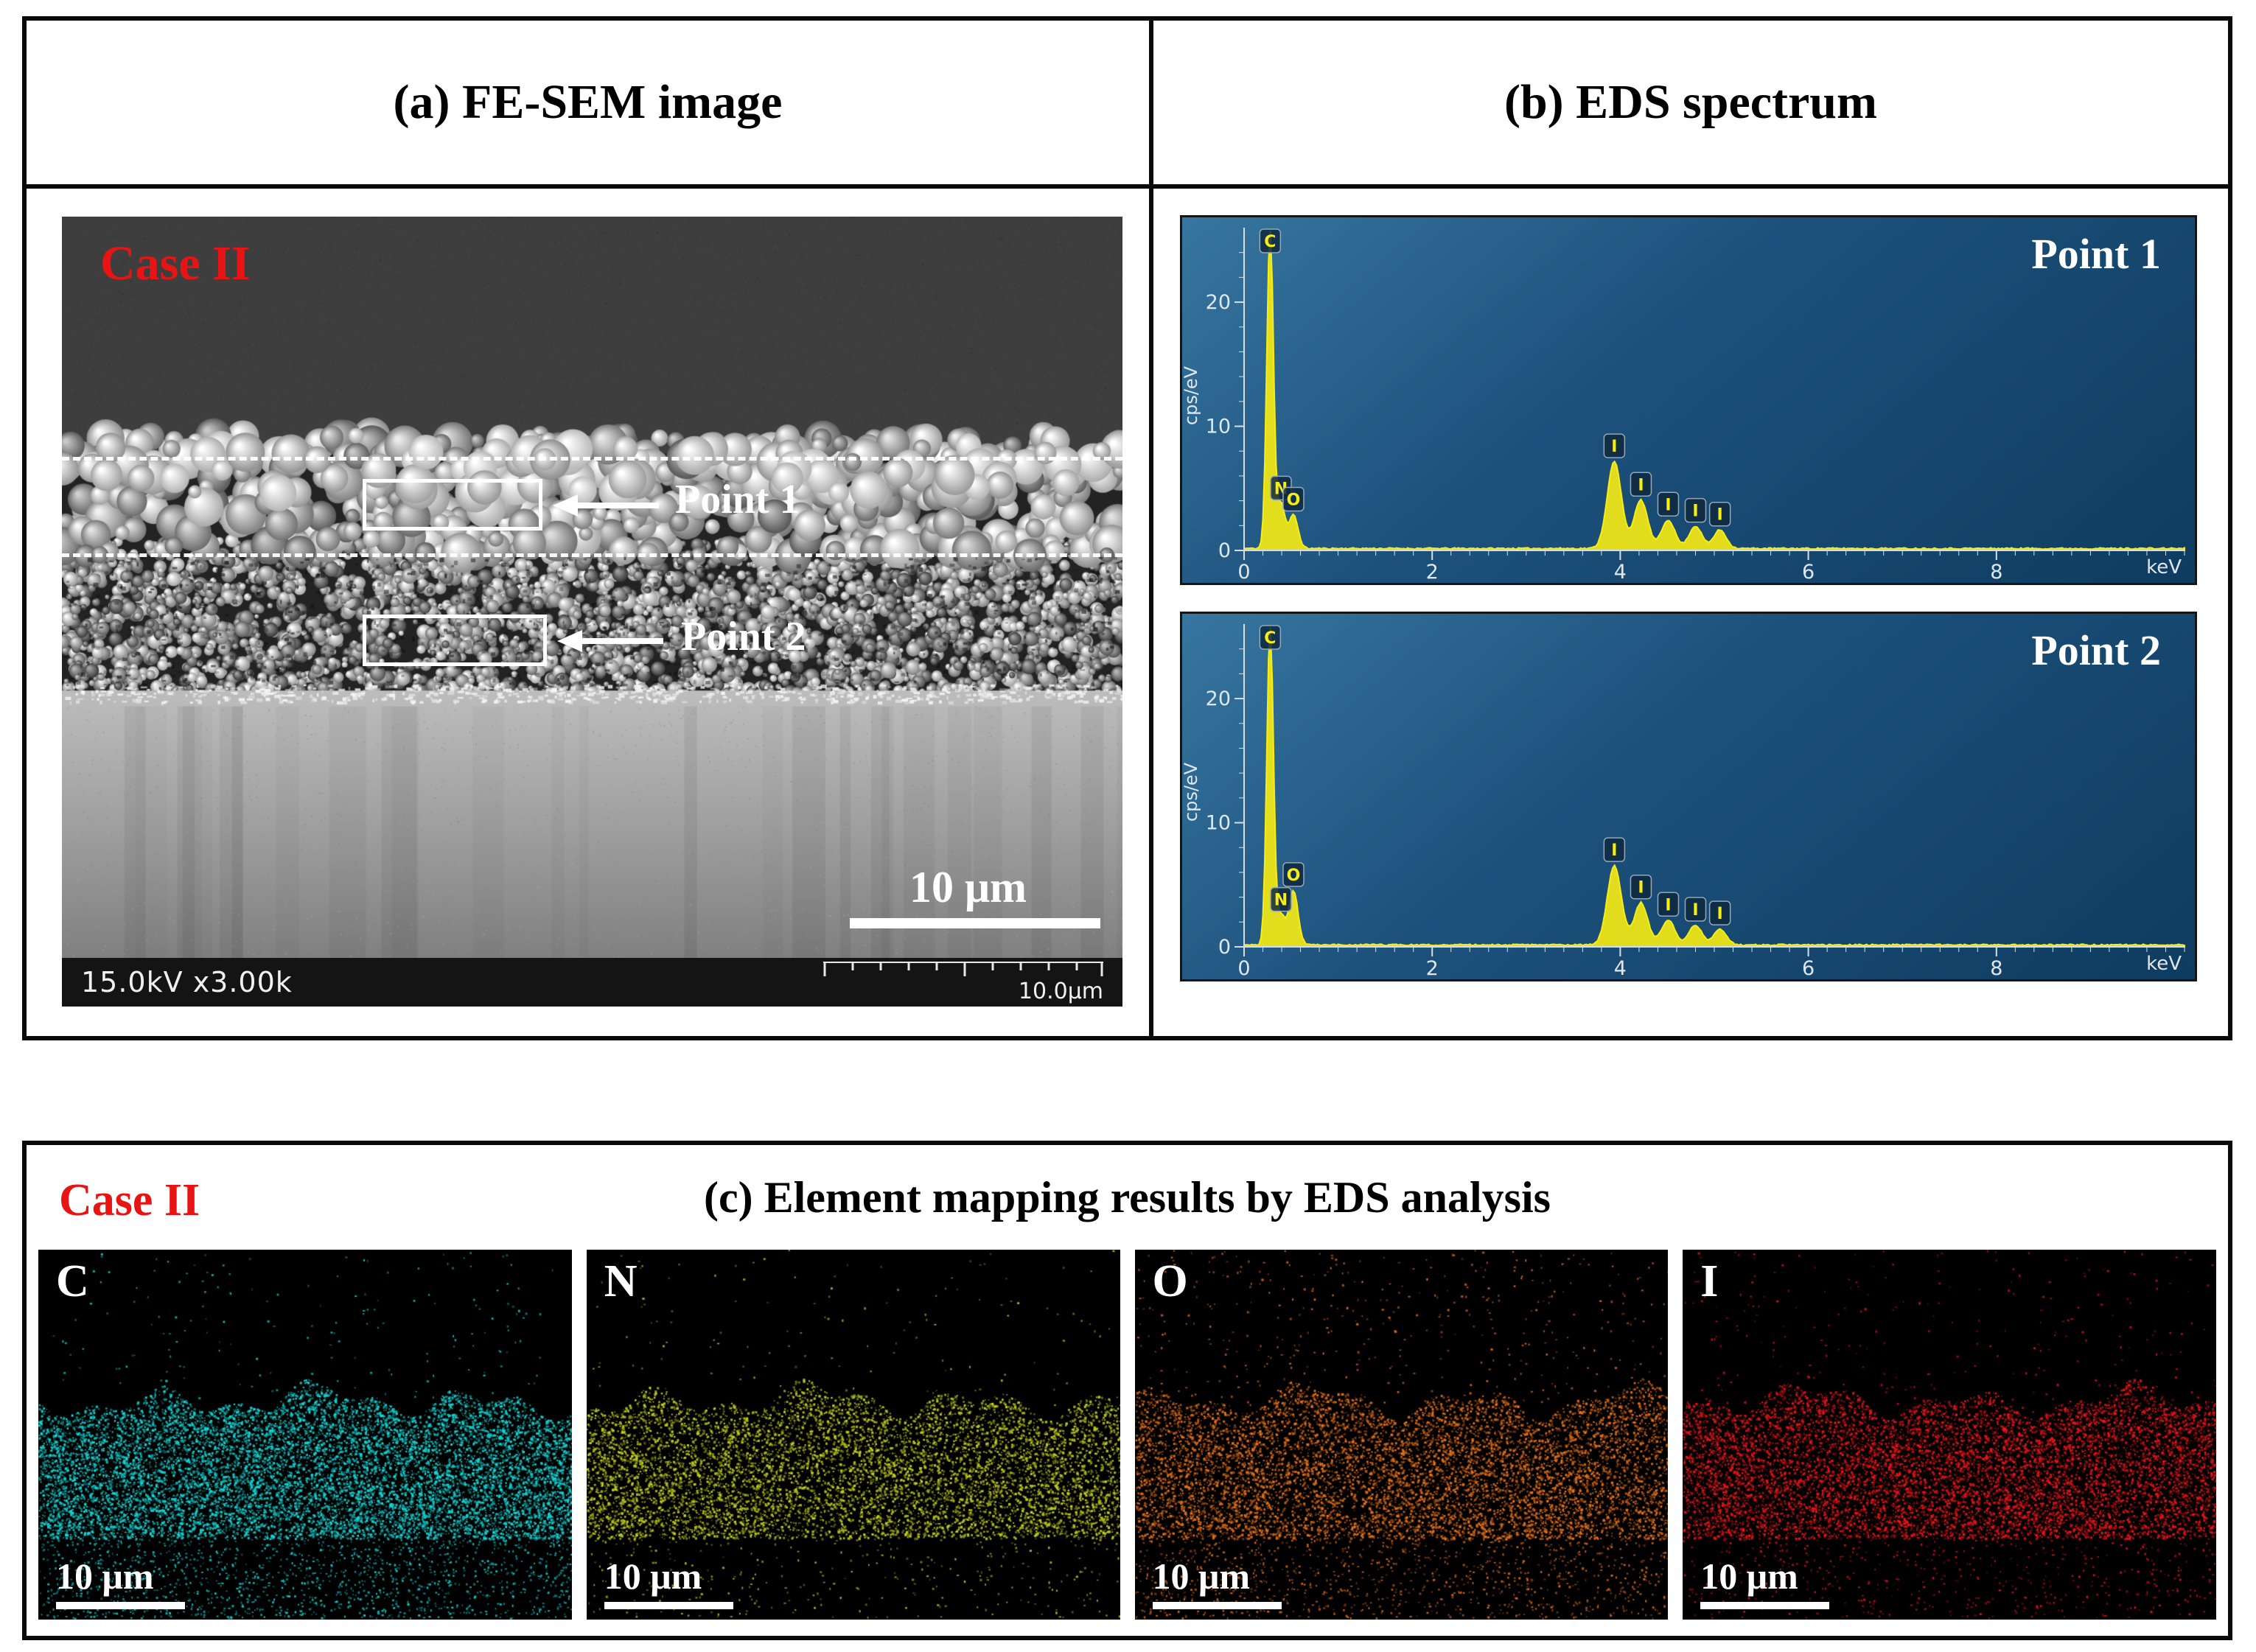 The image size is (2256, 1652). What do you see at coordinates (737, 500) in the screenshot?
I see `point1-label: Point 1` at bounding box center [737, 500].